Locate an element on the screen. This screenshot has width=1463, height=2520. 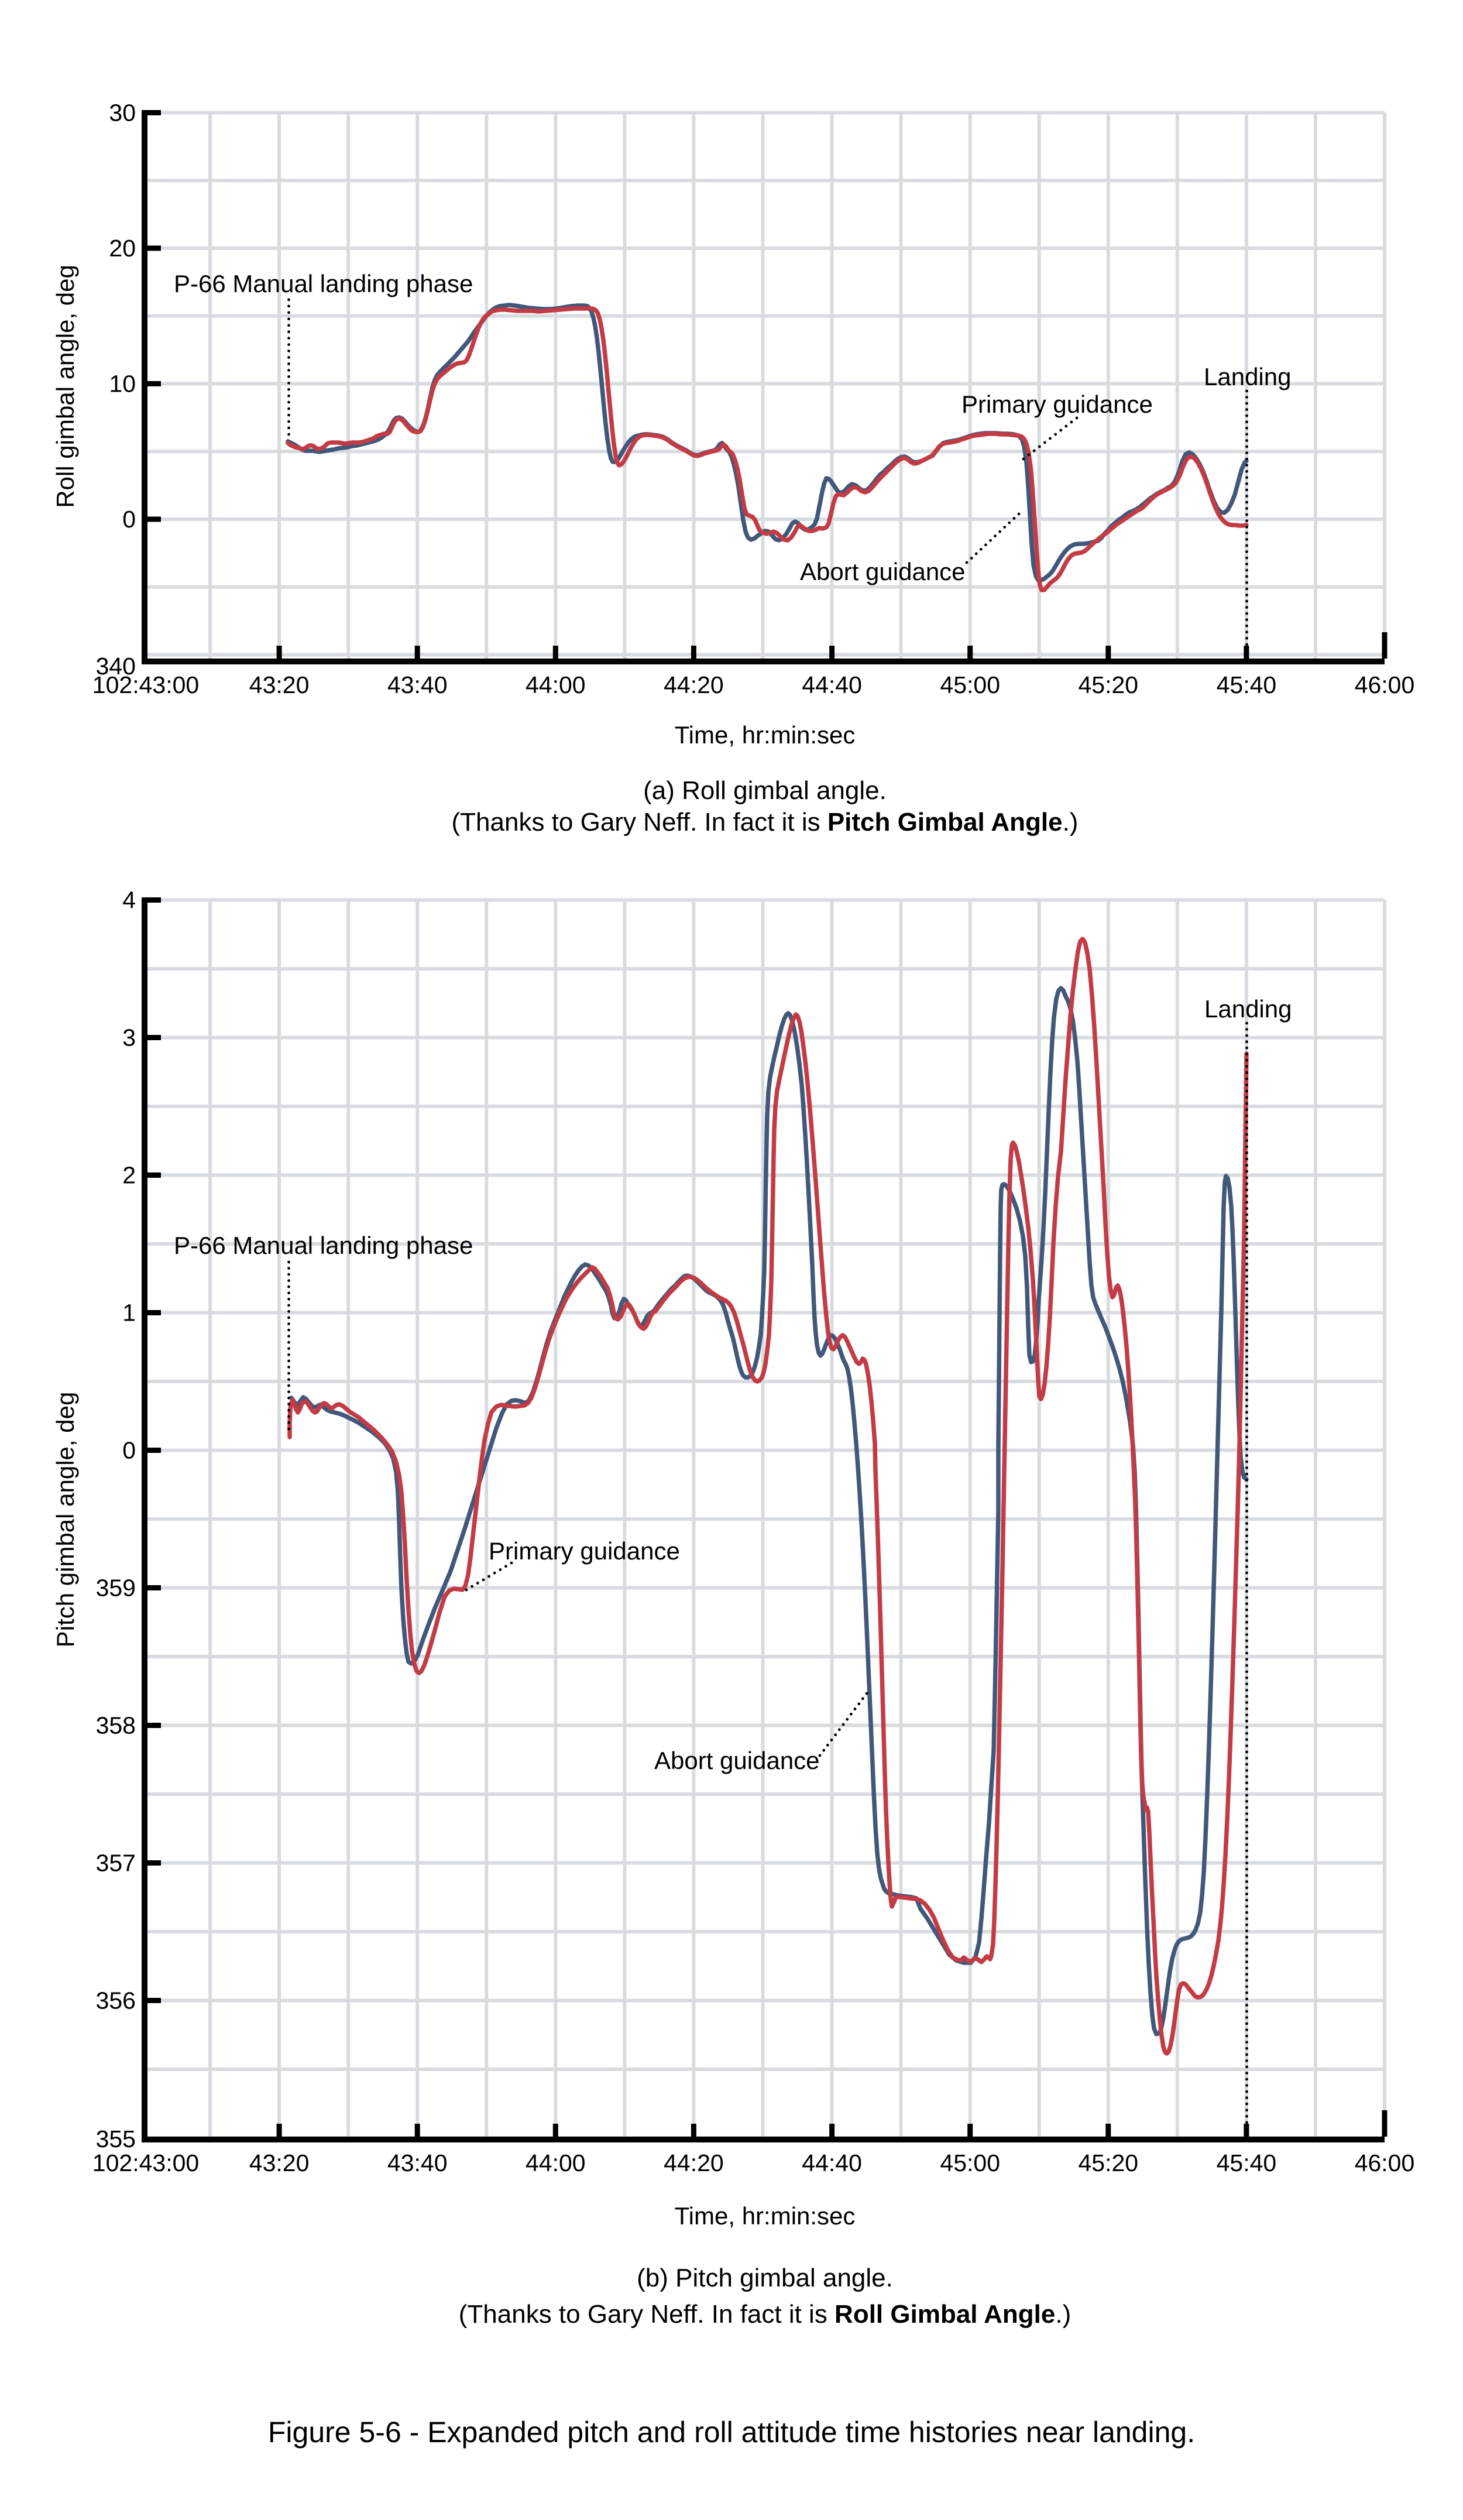
svg-text: 4 is located at coordinates (129, 900).